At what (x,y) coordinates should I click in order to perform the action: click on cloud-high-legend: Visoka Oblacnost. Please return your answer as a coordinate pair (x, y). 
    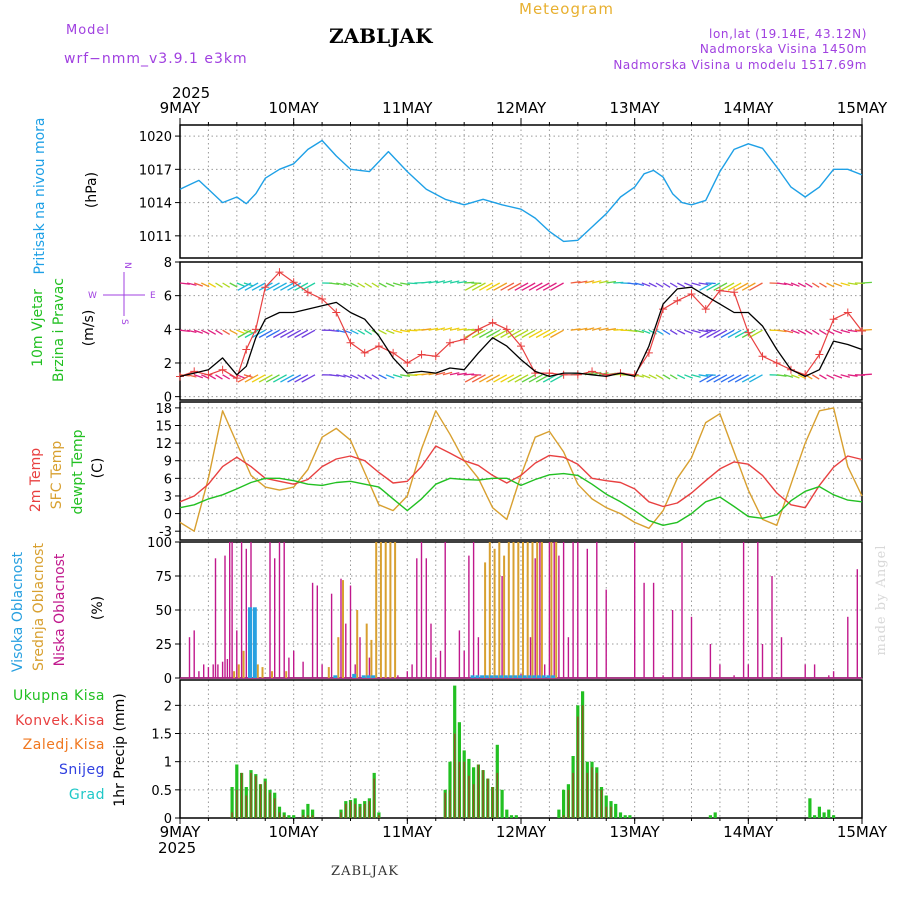
    Looking at the image, I should click on (18, 611).